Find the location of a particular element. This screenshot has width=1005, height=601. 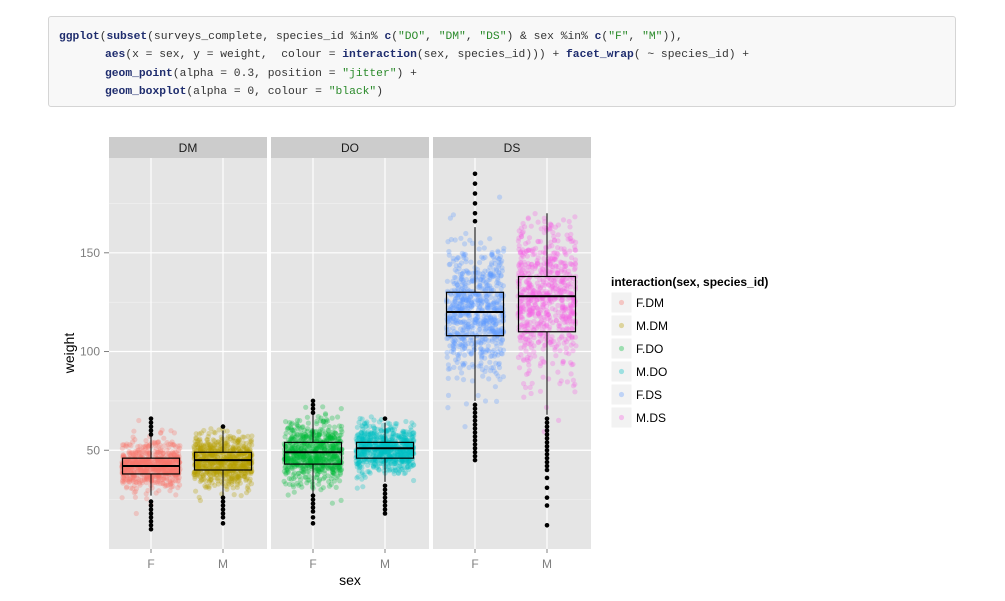

legend-label: F.DO is located at coordinates (649, 349).